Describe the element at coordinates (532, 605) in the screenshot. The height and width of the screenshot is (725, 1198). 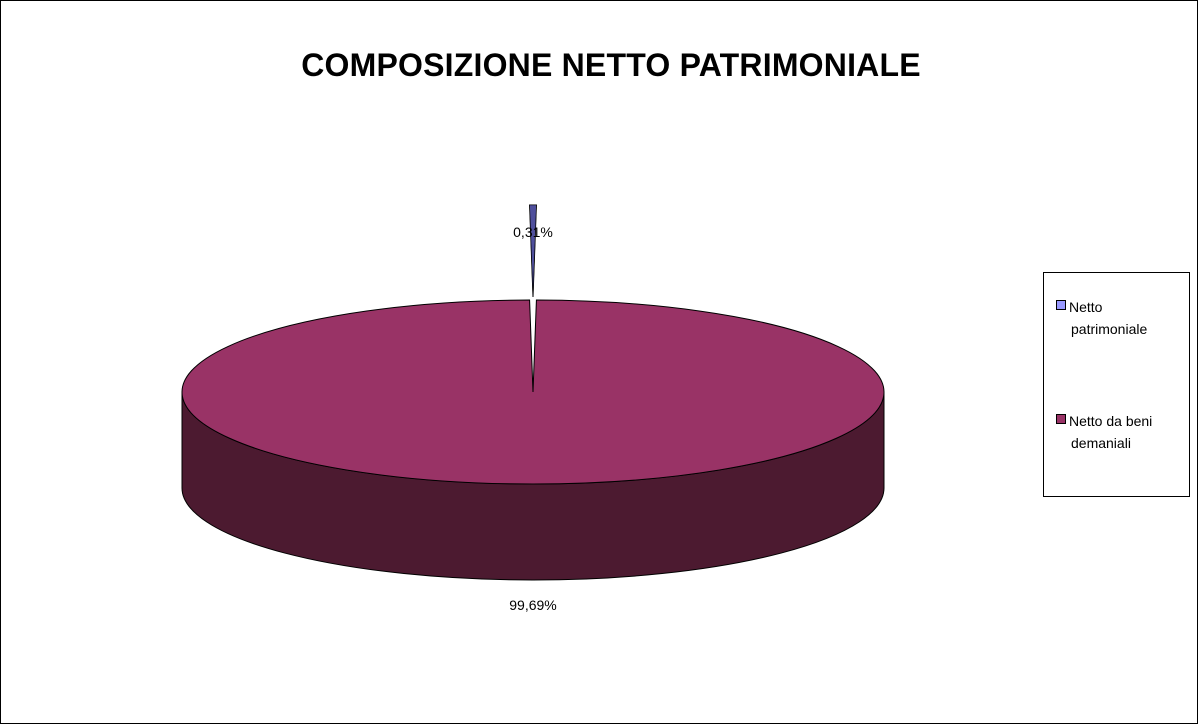
I see `data-label-netto-da-beni-demaniali: 99,69%` at that location.